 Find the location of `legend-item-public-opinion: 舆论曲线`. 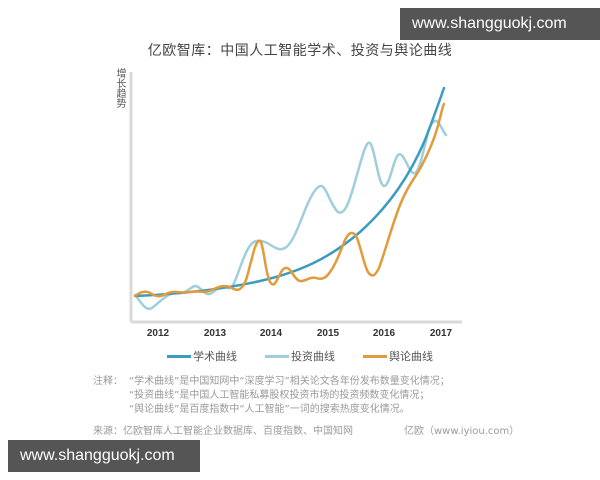

legend-item-public-opinion: 舆论曲线 is located at coordinates (398, 356).